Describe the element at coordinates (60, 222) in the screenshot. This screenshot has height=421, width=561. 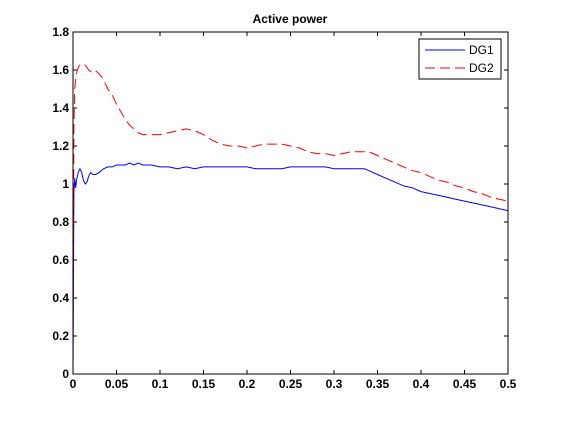
I see `y-tick-label: 0.8` at that location.